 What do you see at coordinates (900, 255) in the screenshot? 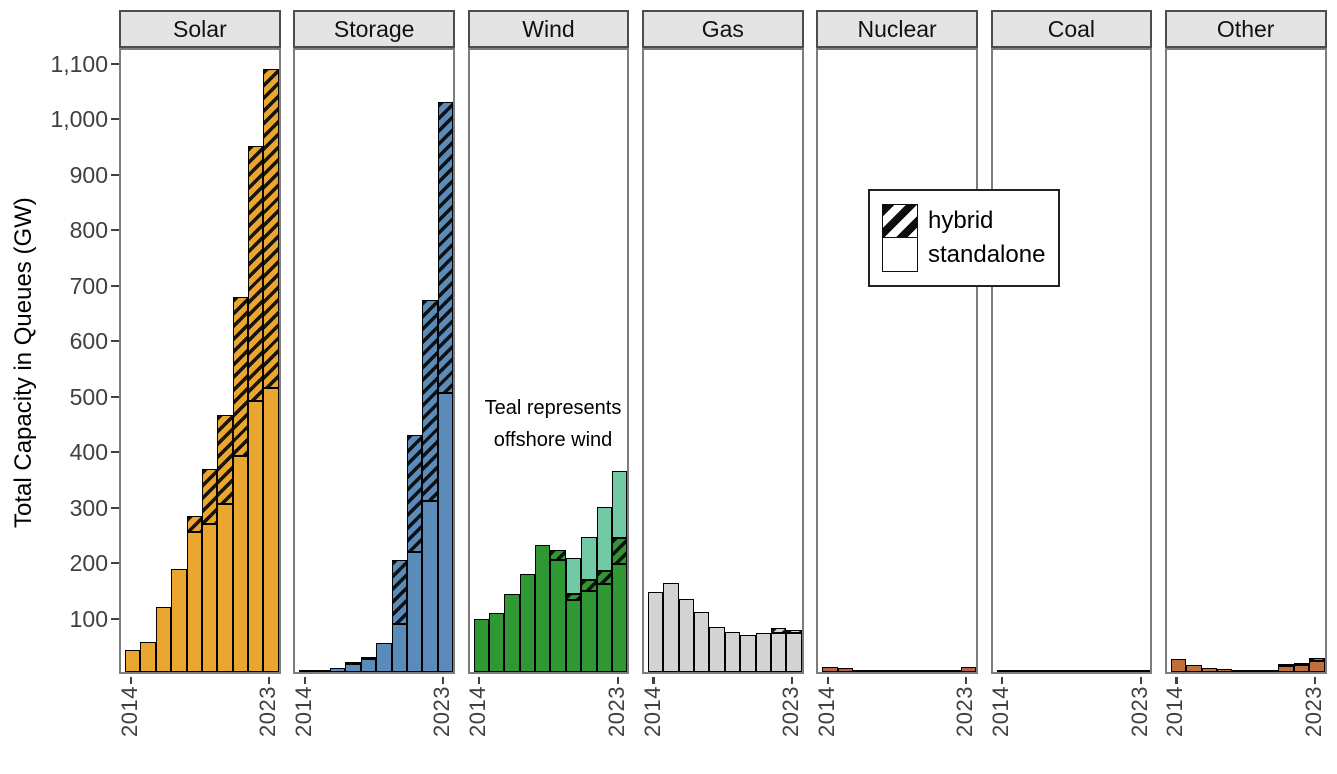
I see `standalone-swatch-icon` at bounding box center [900, 255].